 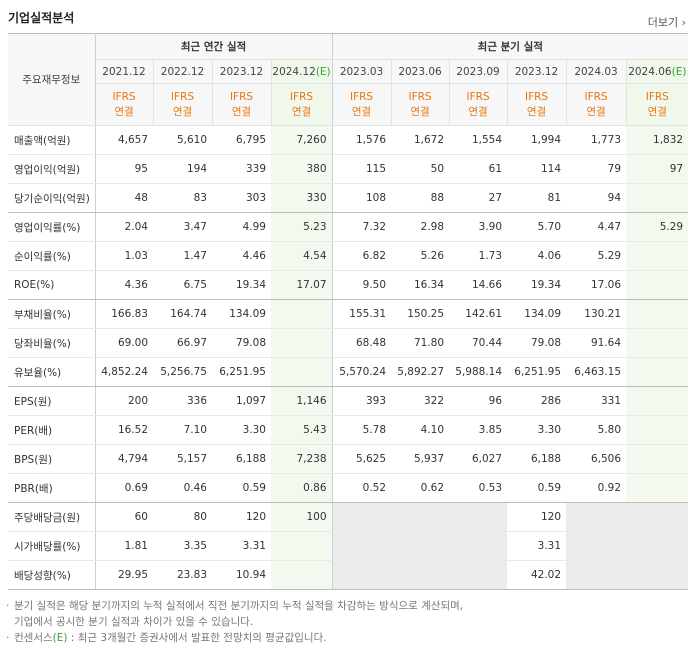 What do you see at coordinates (124, 314) in the screenshot?
I see `value-cell: 166.83` at bounding box center [124, 314].